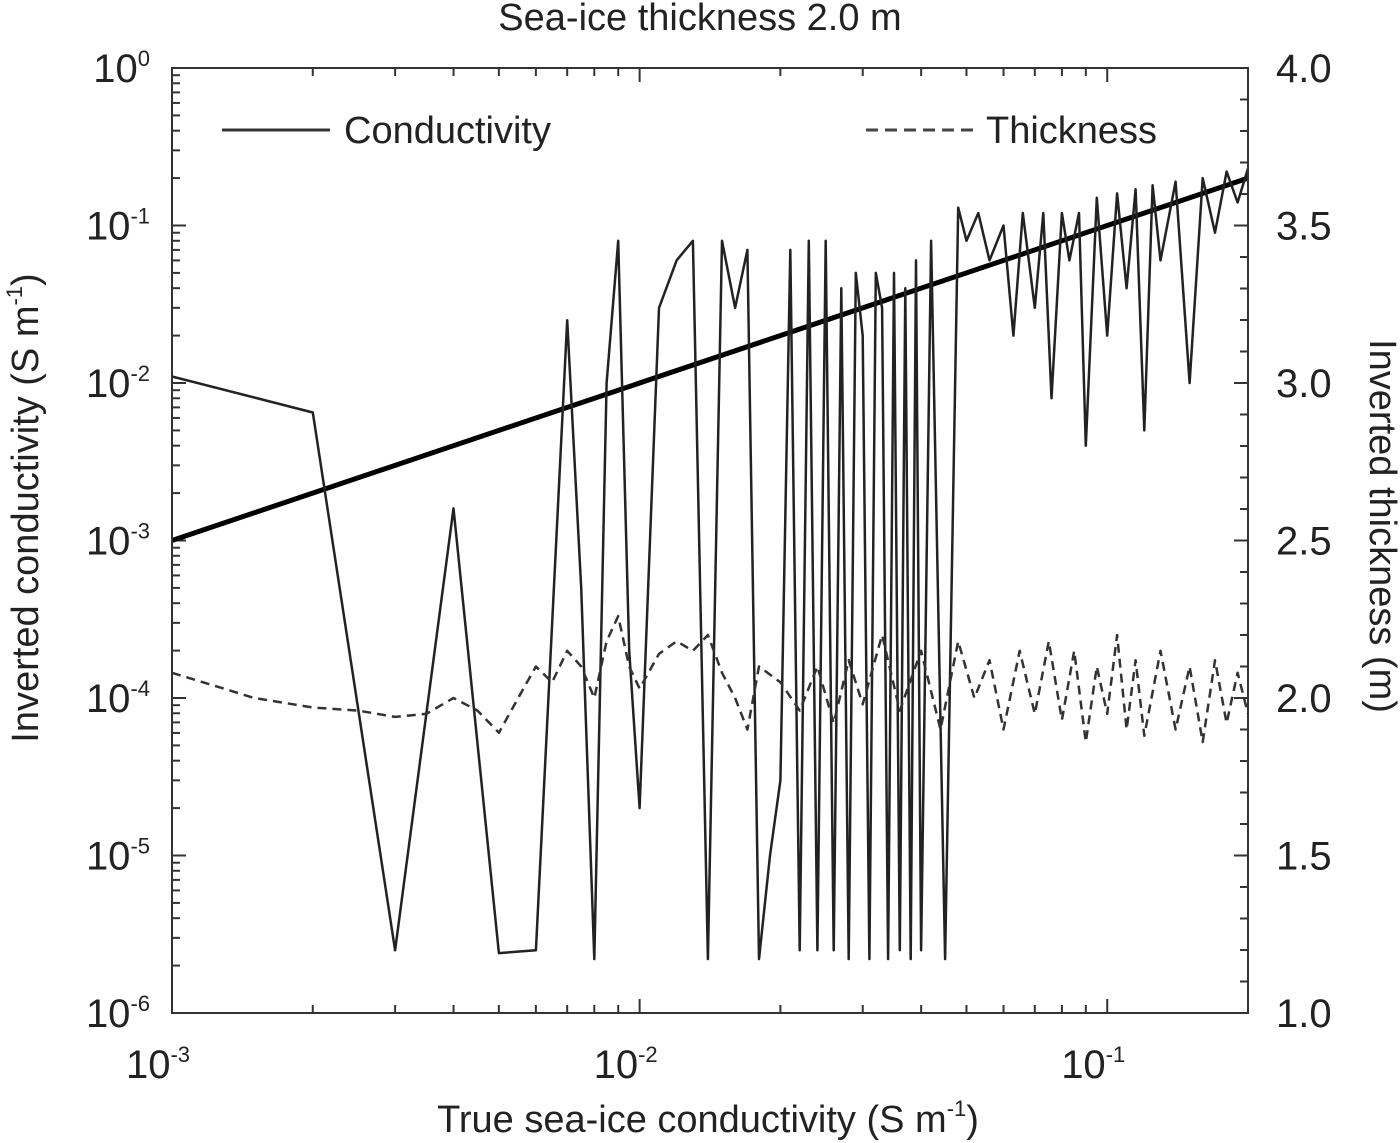  I want to click on legend-label-thickness: Thickness, so click(1071, 131).